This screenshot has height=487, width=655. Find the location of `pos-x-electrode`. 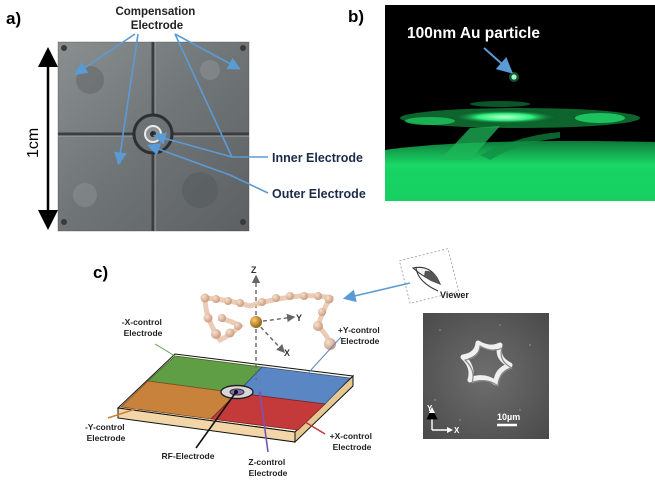

pos-x-electrode is located at coordinates (268, 411).